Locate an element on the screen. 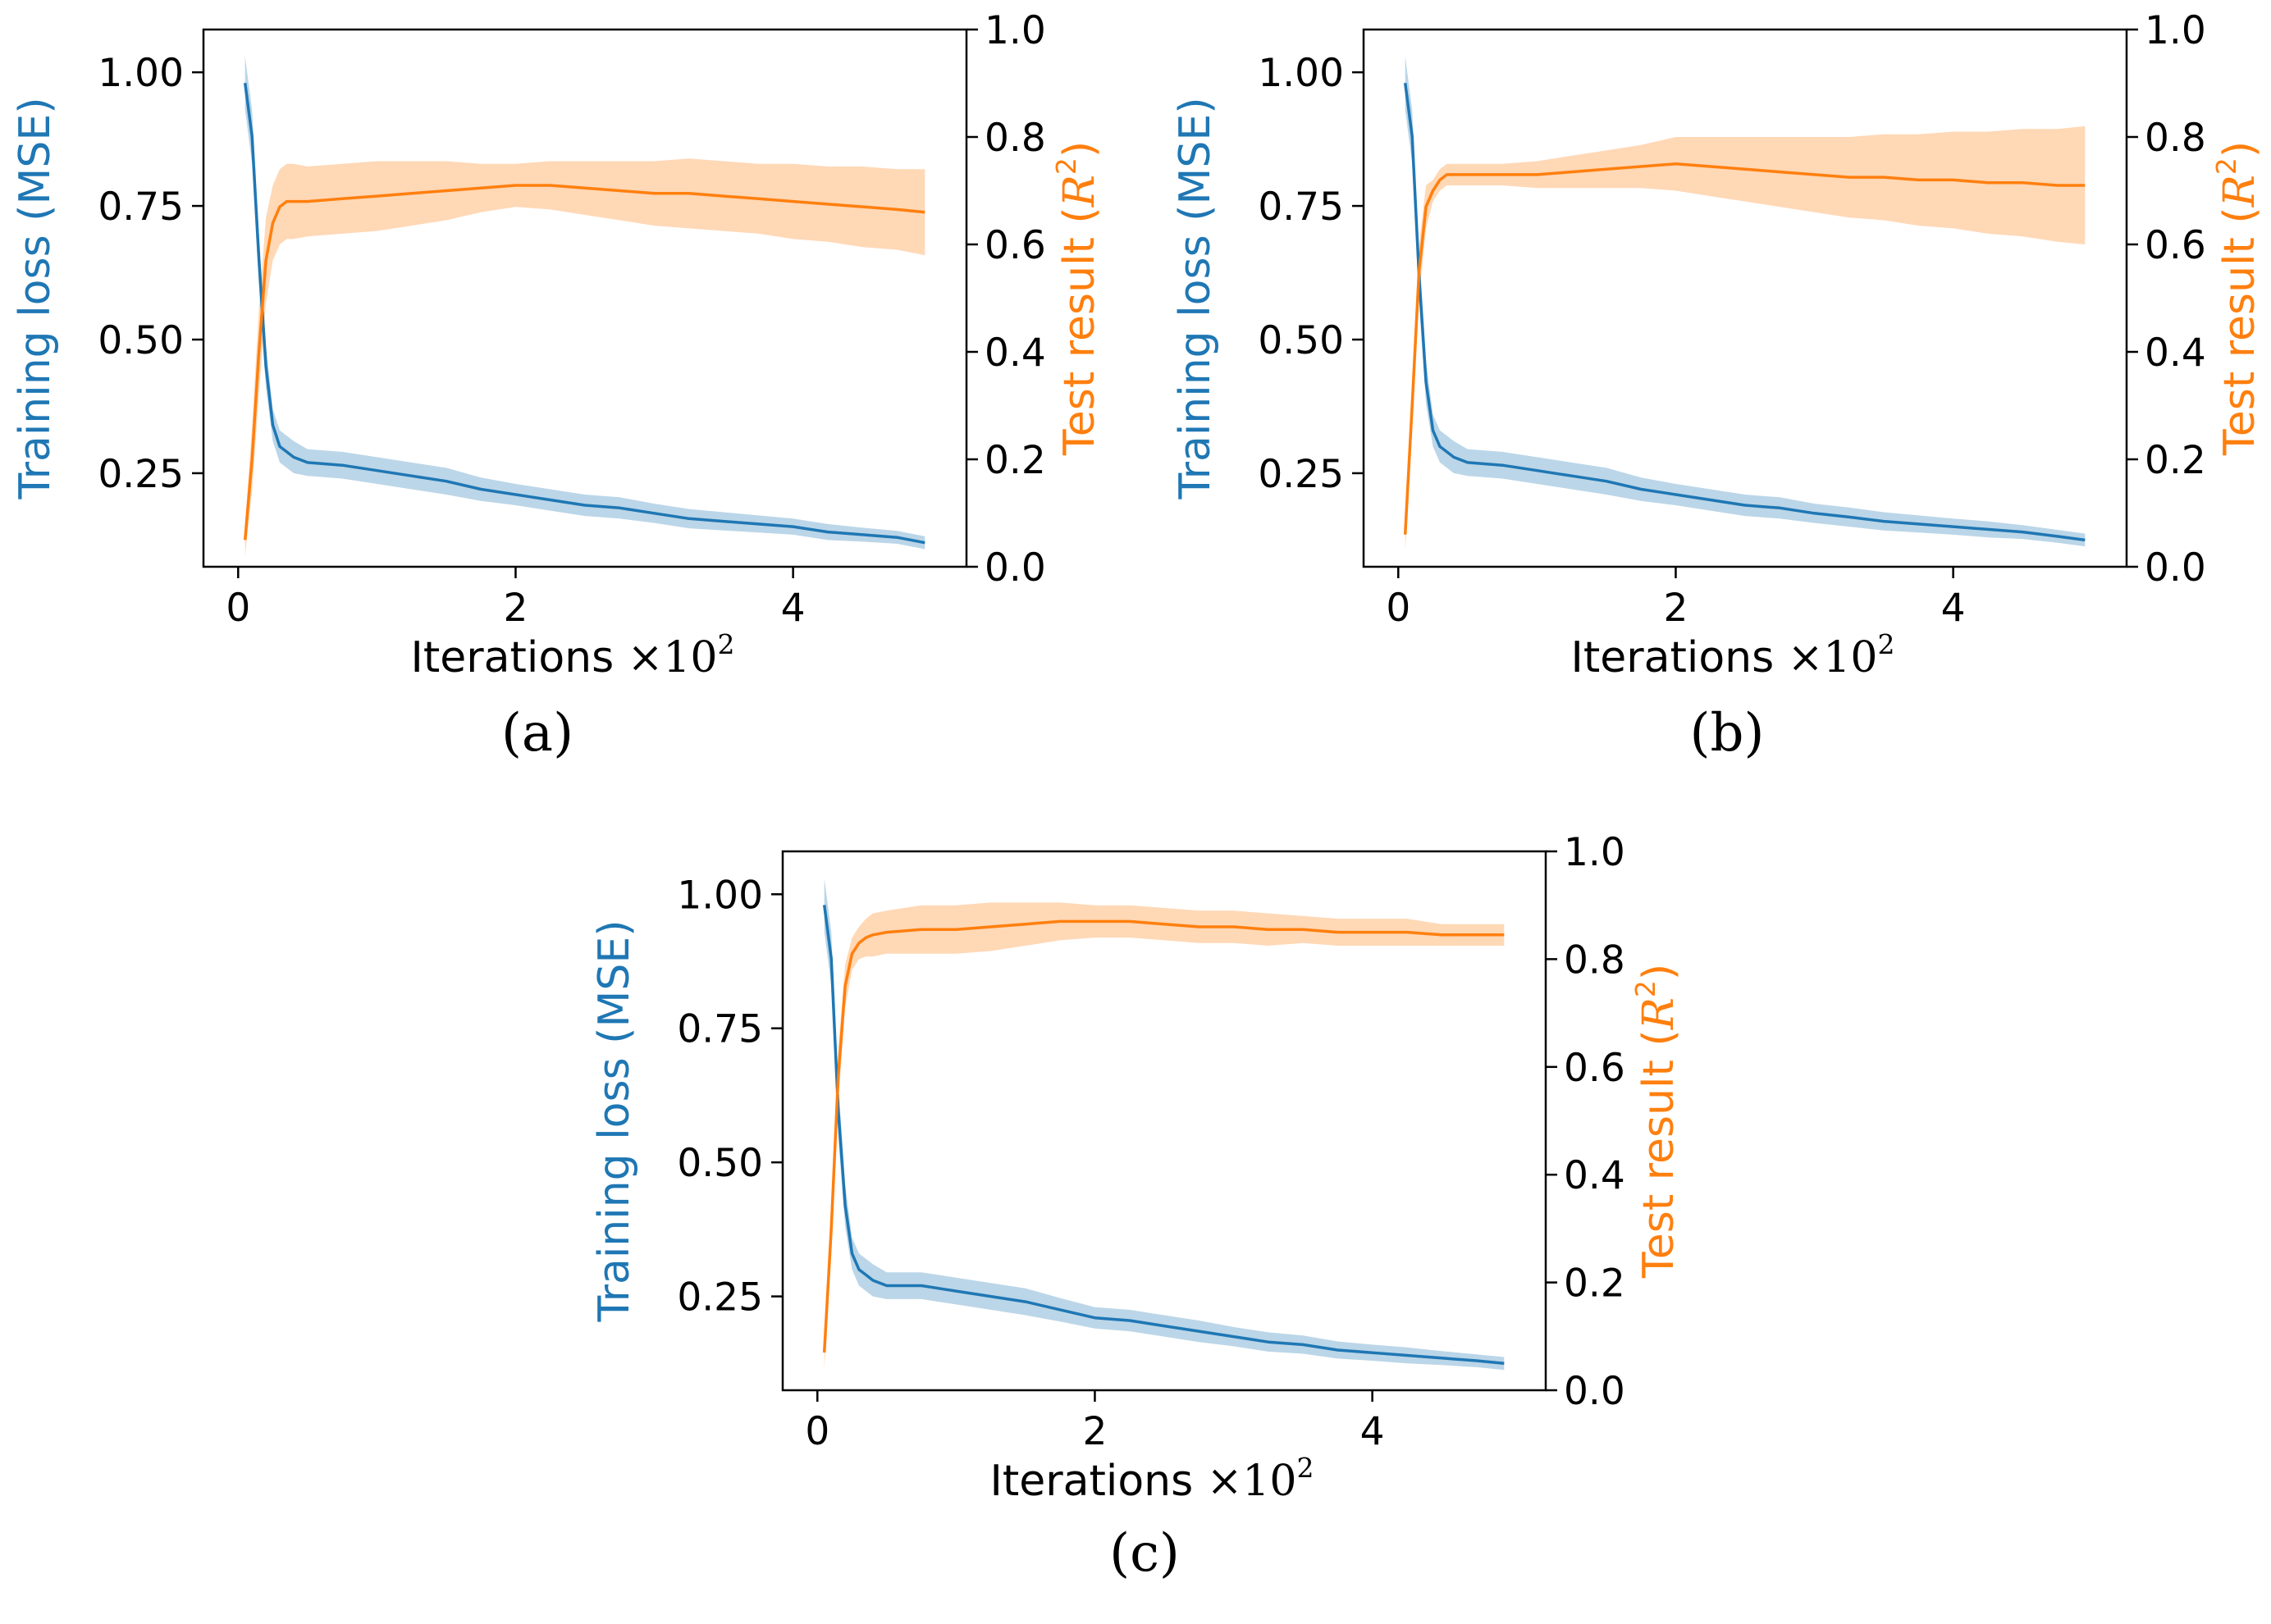 The height and width of the screenshot is (1624, 2271). panel-label: (b) is located at coordinates (1727, 733).